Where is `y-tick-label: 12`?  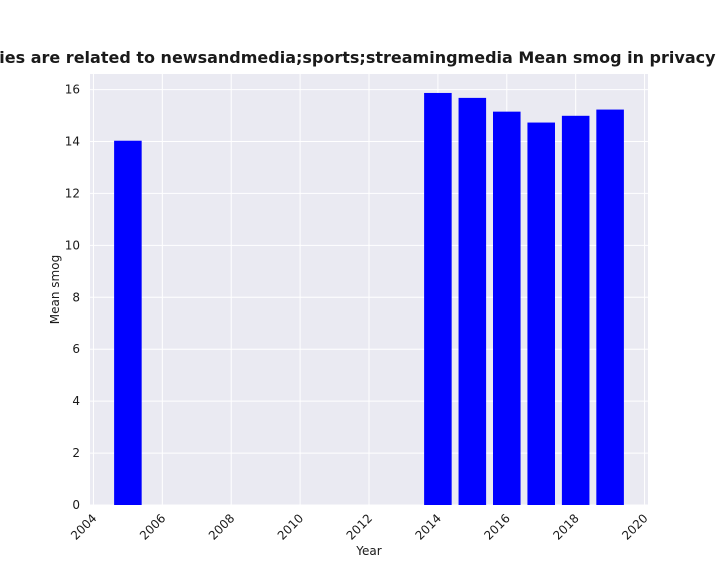 y-tick-label: 12 is located at coordinates (72, 193).